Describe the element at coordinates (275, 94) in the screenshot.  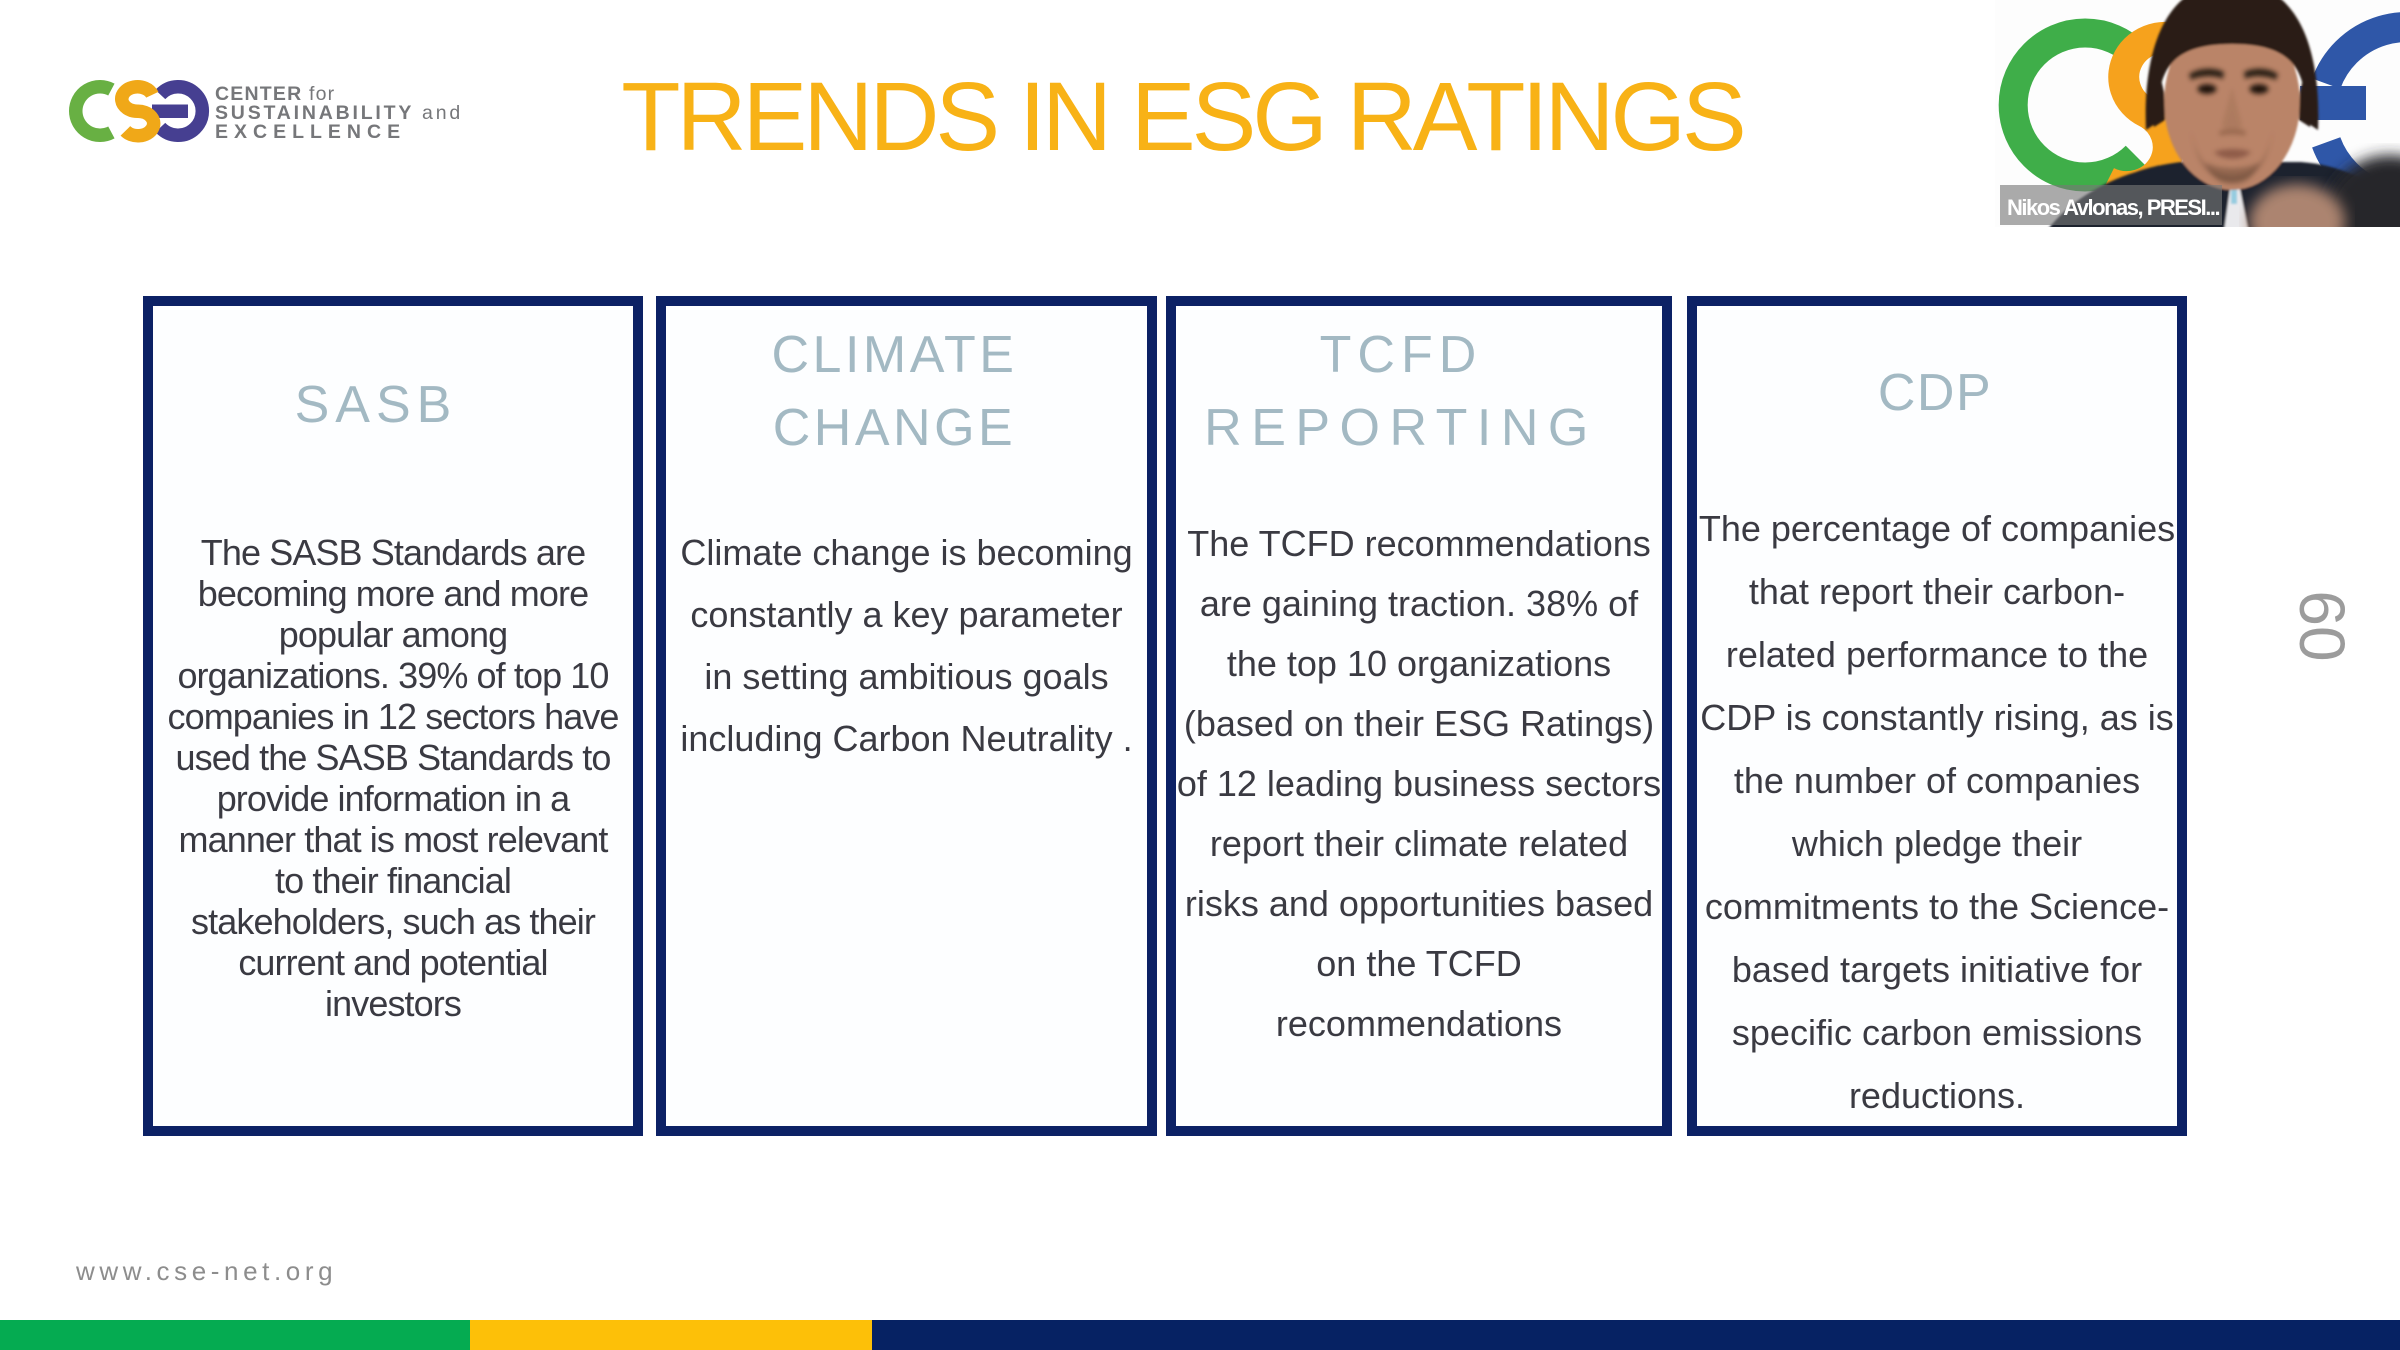
I see `svg-text: CENTER for` at that location.